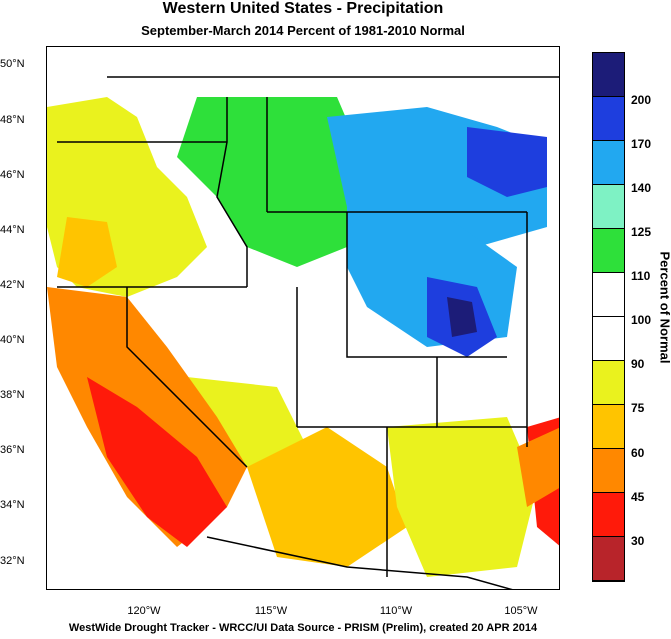 This screenshot has width=671, height=639. Describe the element at coordinates (12, 340) in the screenshot. I see `lat-label: 40°N` at that location.